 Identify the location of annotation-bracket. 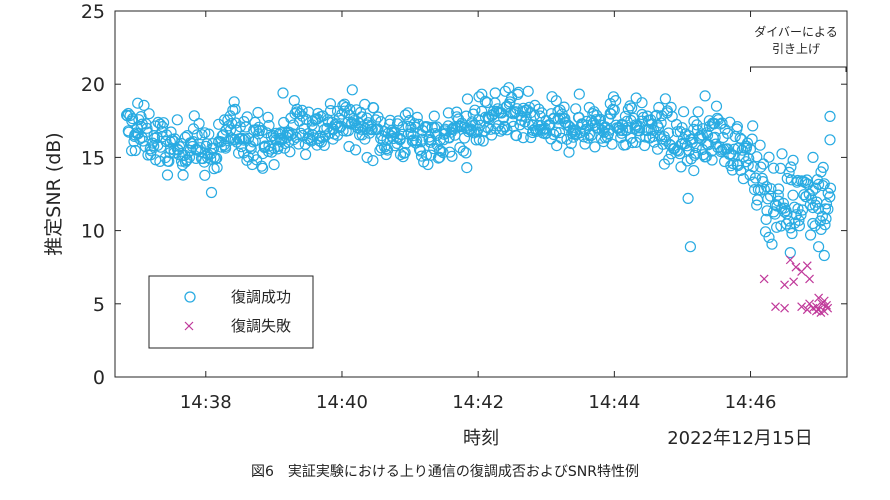
(798, 69).